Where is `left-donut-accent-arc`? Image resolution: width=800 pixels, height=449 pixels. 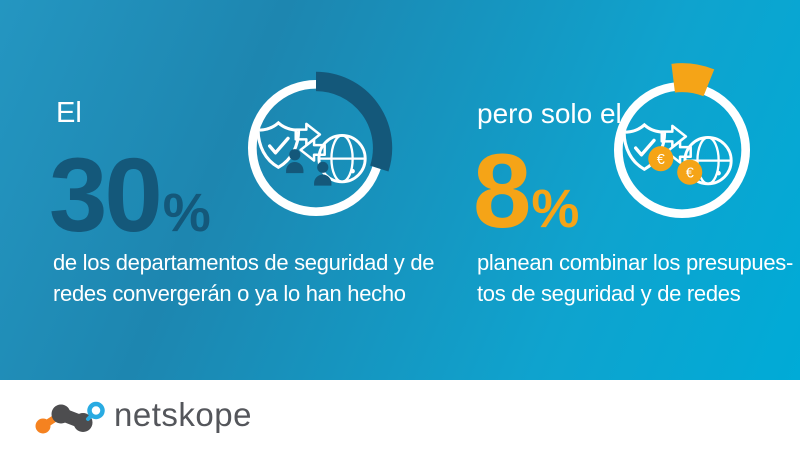 left-donut-accent-arc is located at coordinates (354, 121).